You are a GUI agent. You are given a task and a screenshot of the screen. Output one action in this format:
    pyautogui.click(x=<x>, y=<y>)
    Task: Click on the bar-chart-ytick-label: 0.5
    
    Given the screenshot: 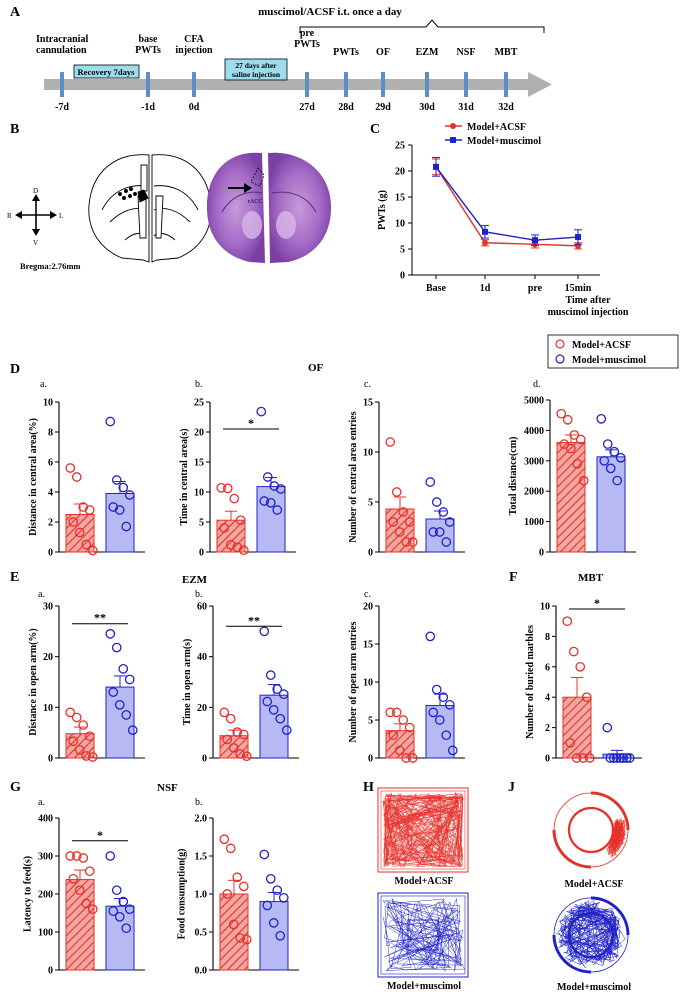 What is the action you would take?
    pyautogui.click(x=201, y=933)
    